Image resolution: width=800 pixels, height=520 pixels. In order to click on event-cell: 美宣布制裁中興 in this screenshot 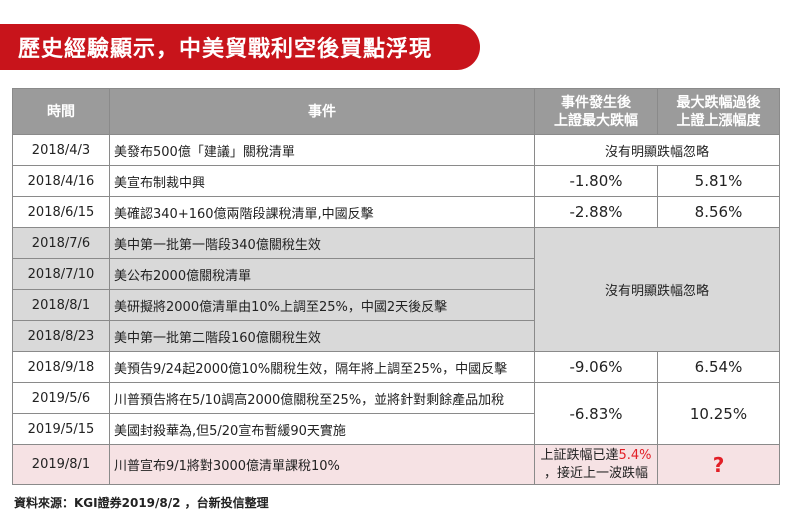, I will do `click(322, 181)`.